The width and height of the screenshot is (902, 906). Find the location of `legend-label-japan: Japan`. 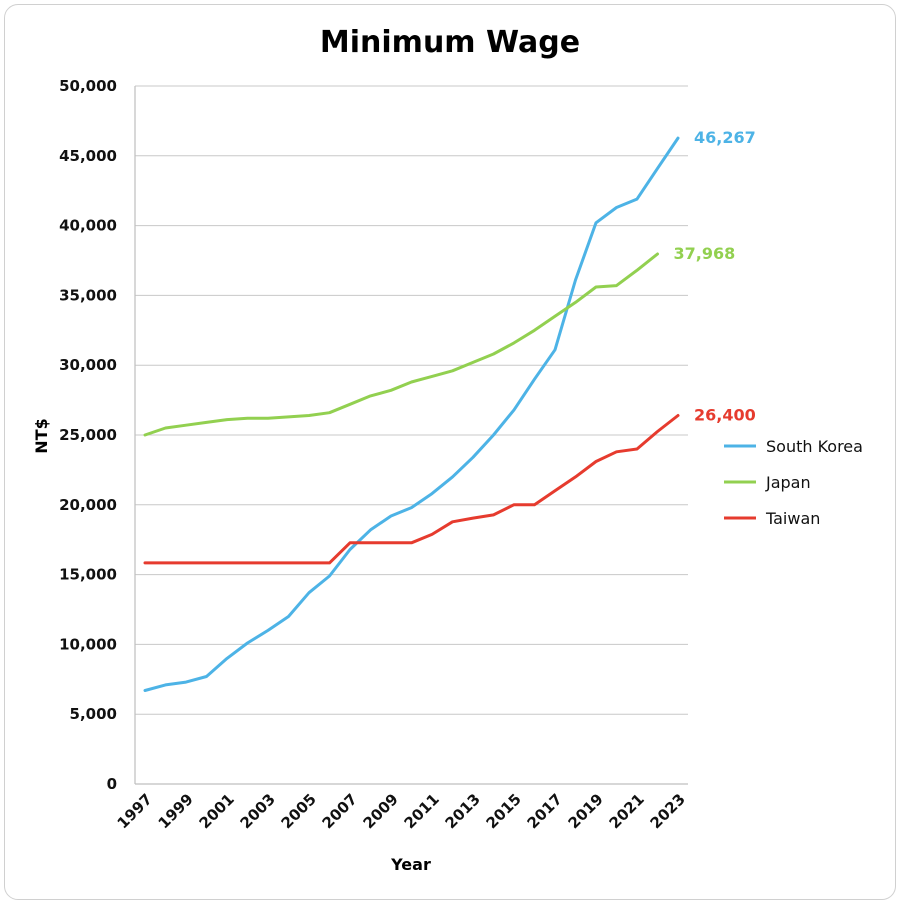

legend-label-japan: Japan is located at coordinates (788, 482).